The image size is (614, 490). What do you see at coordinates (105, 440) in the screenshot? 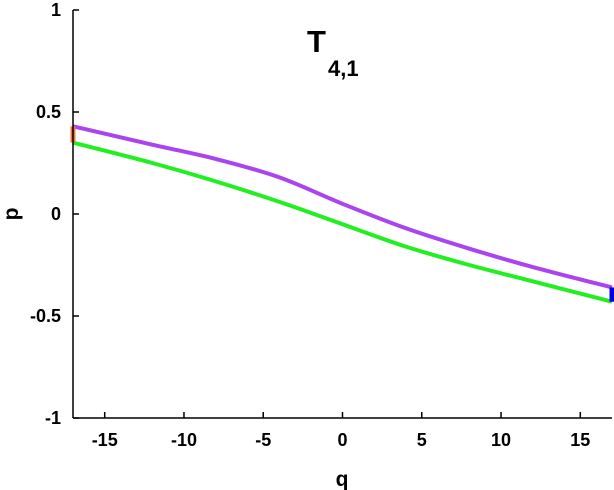
I see `x-tick-label: -15` at bounding box center [105, 440].